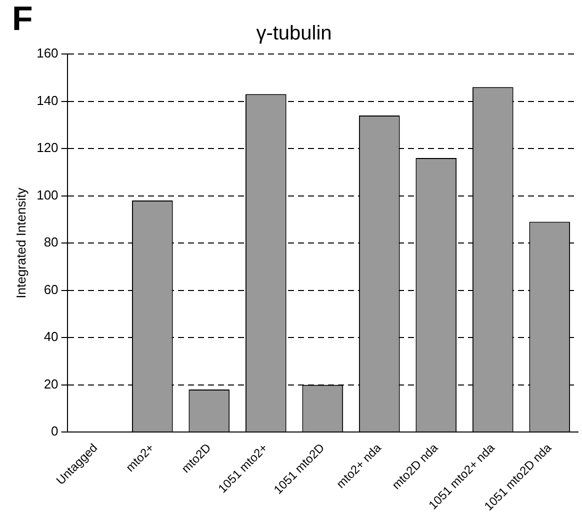 Image resolution: width=582 pixels, height=521 pixels. Describe the element at coordinates (47, 148) in the screenshot. I see `y-tick-label: 120` at that location.